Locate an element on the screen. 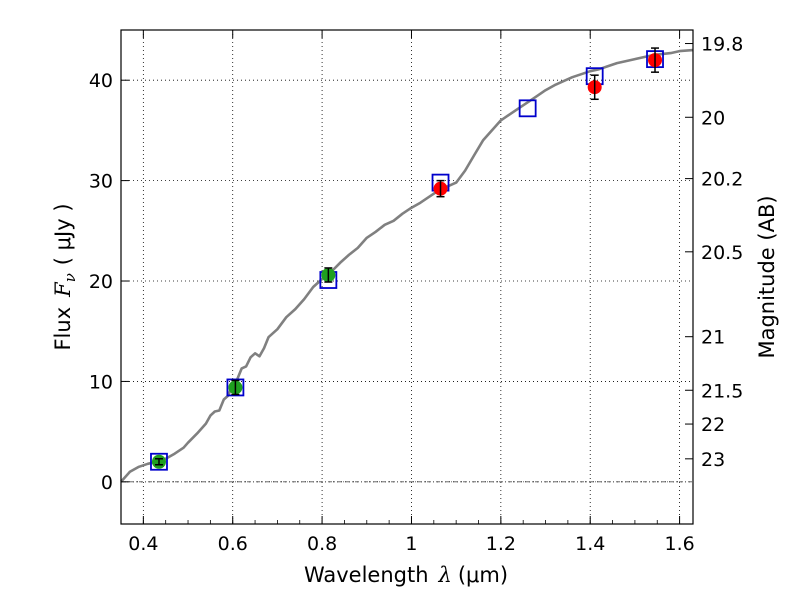 This screenshot has width=800, height=600. x-tick-label: 1 is located at coordinates (411, 544).